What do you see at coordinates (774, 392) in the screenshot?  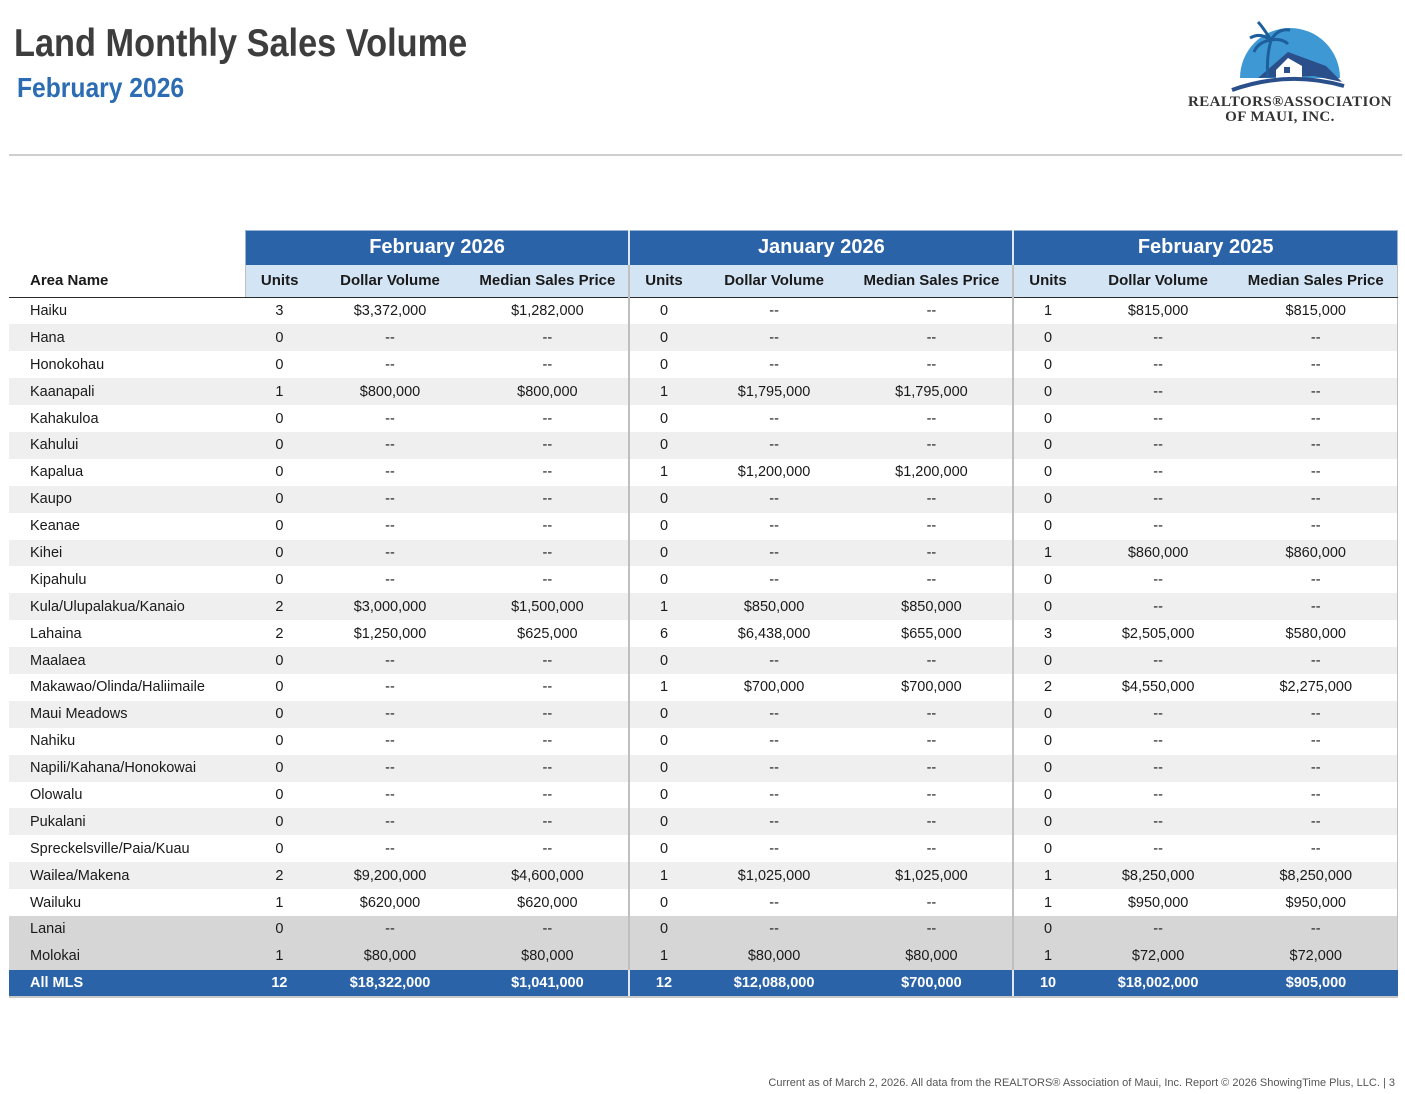 I see `dollar-volume-cell: $1,795,000` at bounding box center [774, 392].